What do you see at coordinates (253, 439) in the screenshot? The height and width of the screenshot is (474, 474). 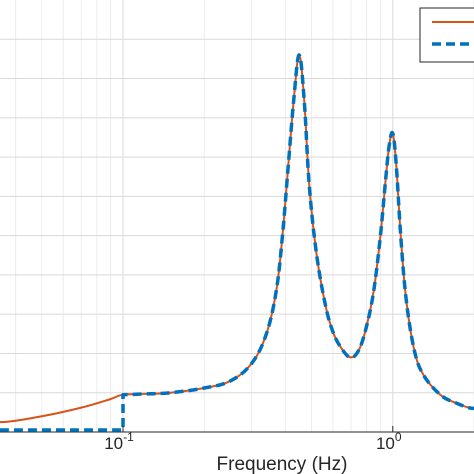 I see `x-tick-labels: 10⁻¹ 10⁰` at bounding box center [253, 439].